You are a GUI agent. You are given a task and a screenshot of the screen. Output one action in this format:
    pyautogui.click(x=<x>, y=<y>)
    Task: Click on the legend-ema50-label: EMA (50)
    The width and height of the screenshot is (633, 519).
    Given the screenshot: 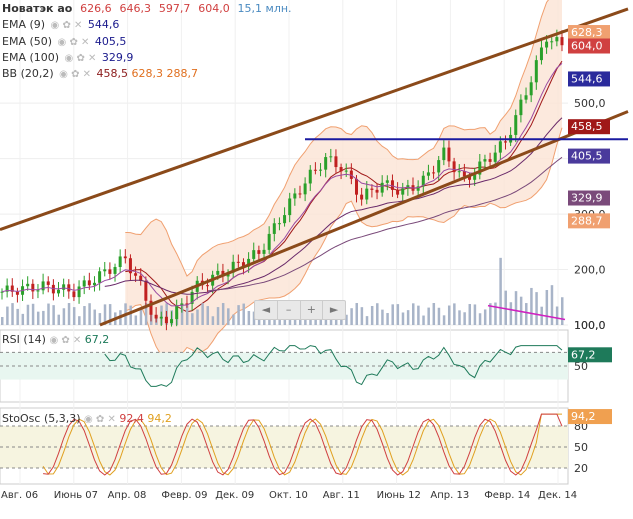 What is the action you would take?
    pyautogui.click(x=27, y=41)
    